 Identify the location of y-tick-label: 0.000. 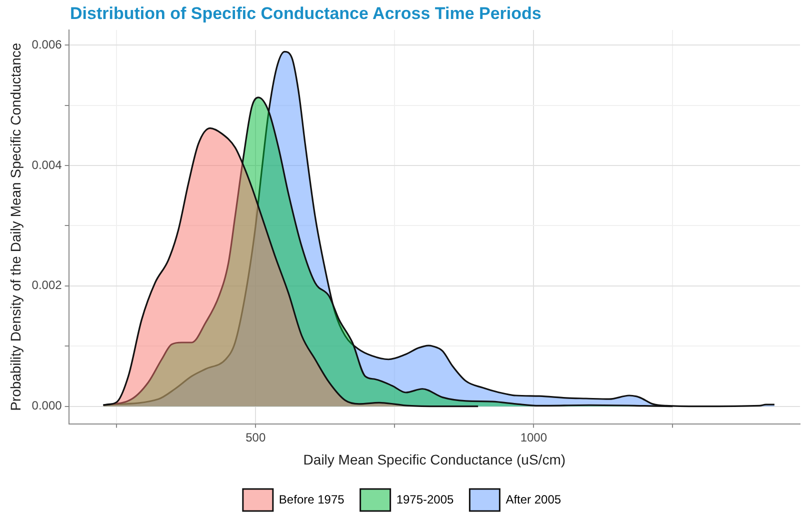
(47, 405).